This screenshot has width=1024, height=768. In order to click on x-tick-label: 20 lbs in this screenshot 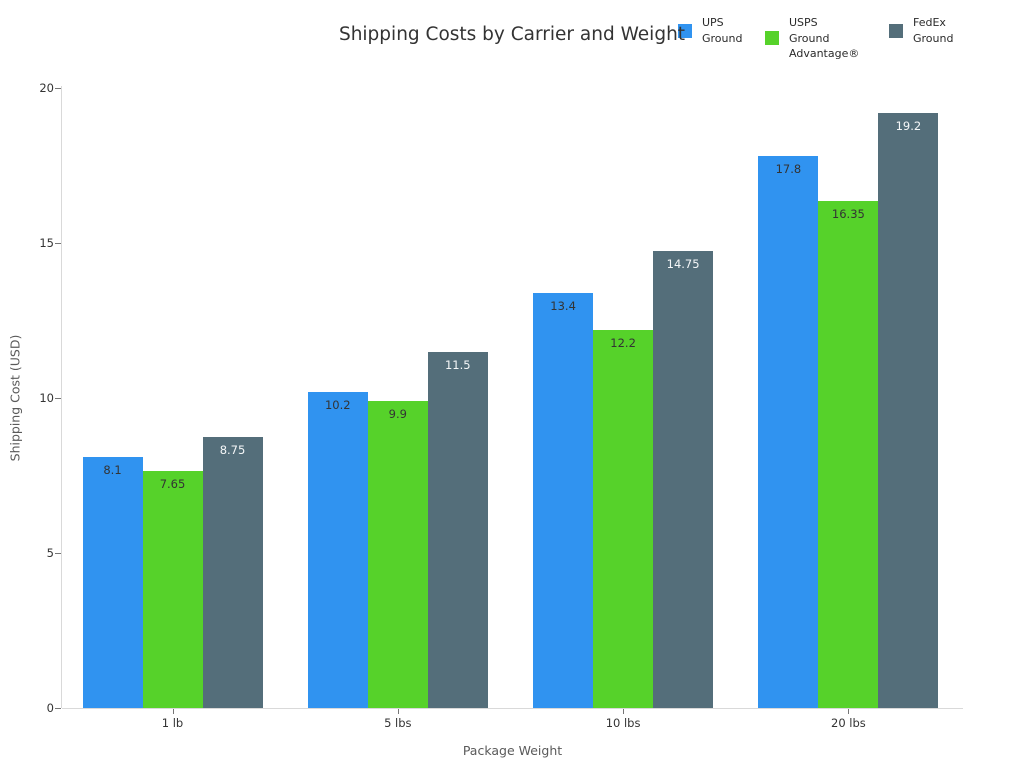, I will do `click(848, 723)`.